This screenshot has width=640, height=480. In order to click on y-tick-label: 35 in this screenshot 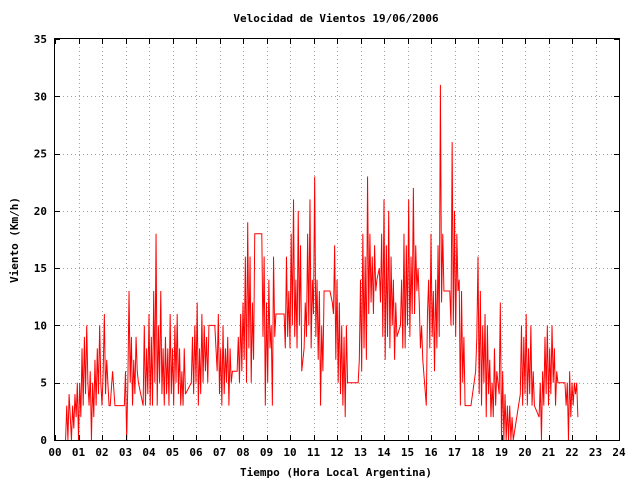, I will do `click(40, 39)`.